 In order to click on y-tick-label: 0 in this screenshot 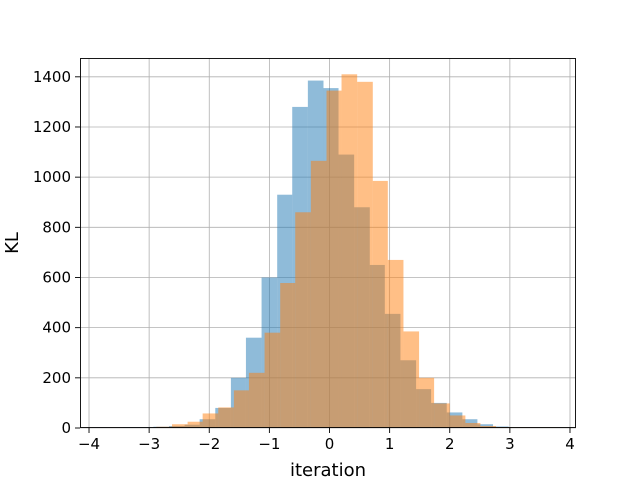, I will do `click(66, 428)`.